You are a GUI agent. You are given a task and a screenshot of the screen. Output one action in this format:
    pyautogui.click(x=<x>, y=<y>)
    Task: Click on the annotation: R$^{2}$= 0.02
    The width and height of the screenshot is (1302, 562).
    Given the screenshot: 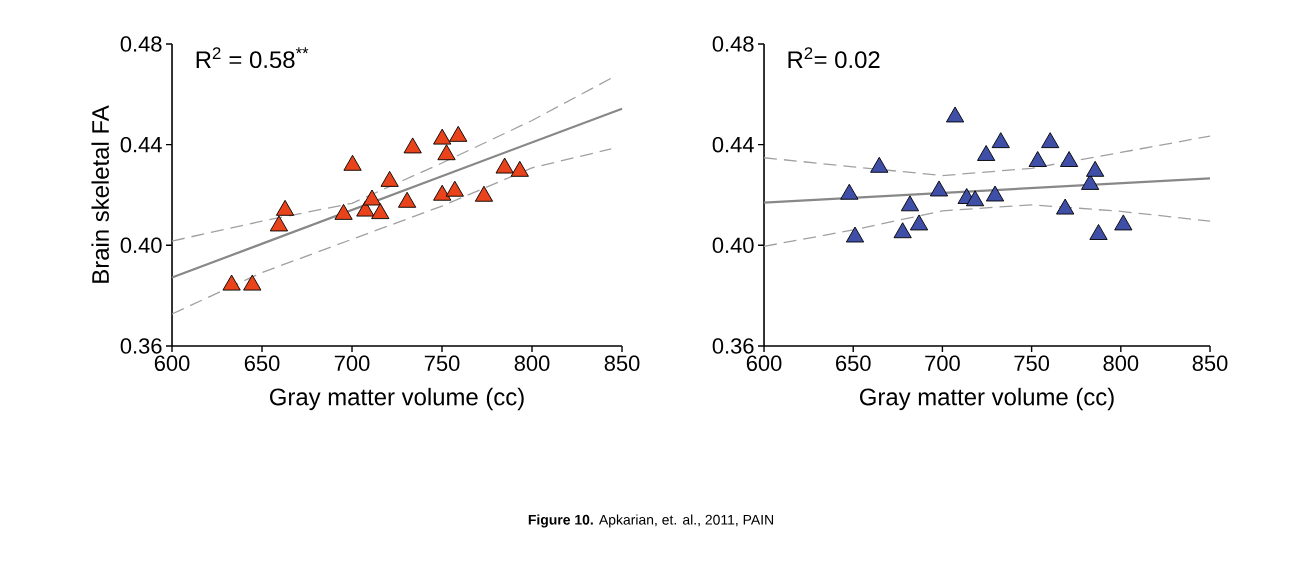 What is the action you would take?
    pyautogui.click(x=834, y=58)
    